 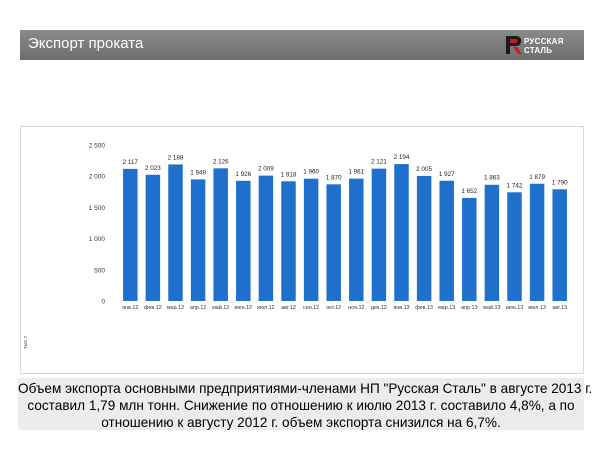 I want to click on y-tick-label: 0, so click(x=103, y=302).